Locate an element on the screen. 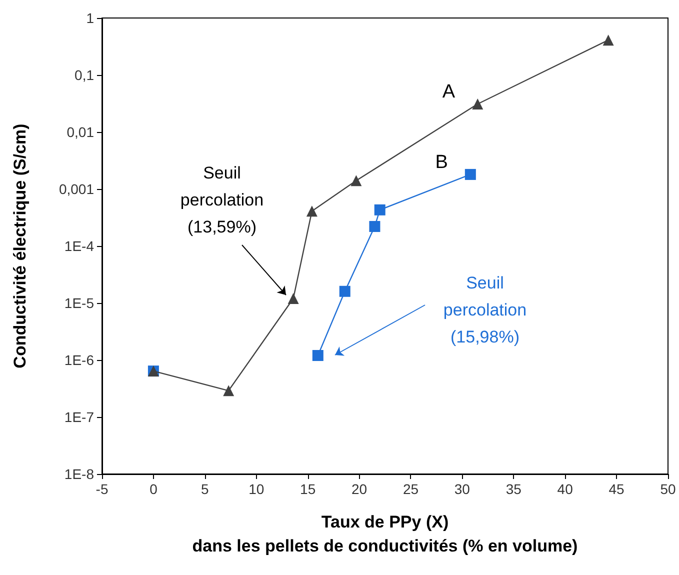 Image resolution: width=679 pixels, height=575 pixels. series-label: A is located at coordinates (449, 91).